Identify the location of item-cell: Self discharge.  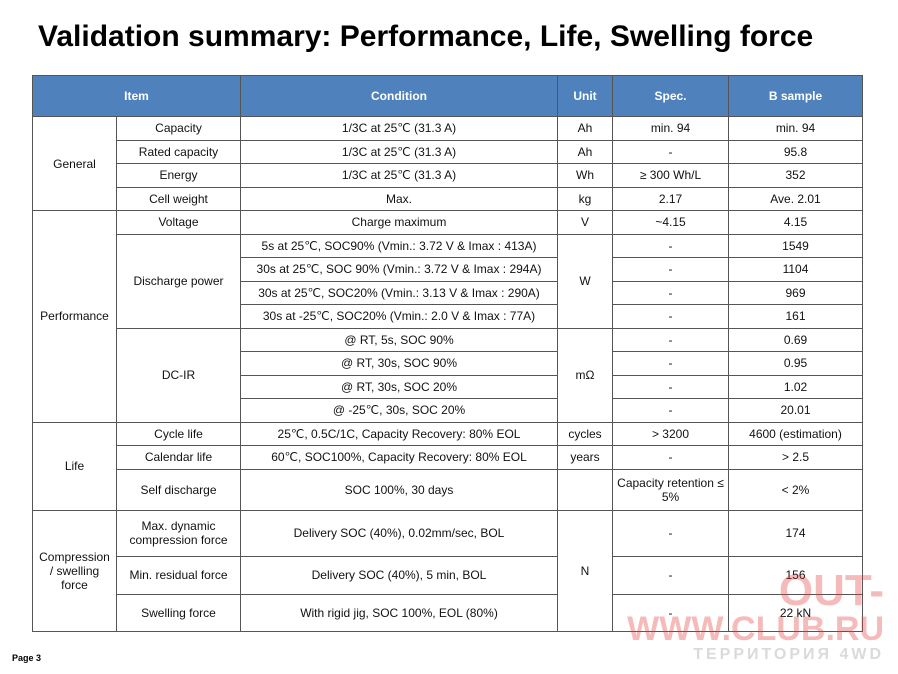
(178, 489).